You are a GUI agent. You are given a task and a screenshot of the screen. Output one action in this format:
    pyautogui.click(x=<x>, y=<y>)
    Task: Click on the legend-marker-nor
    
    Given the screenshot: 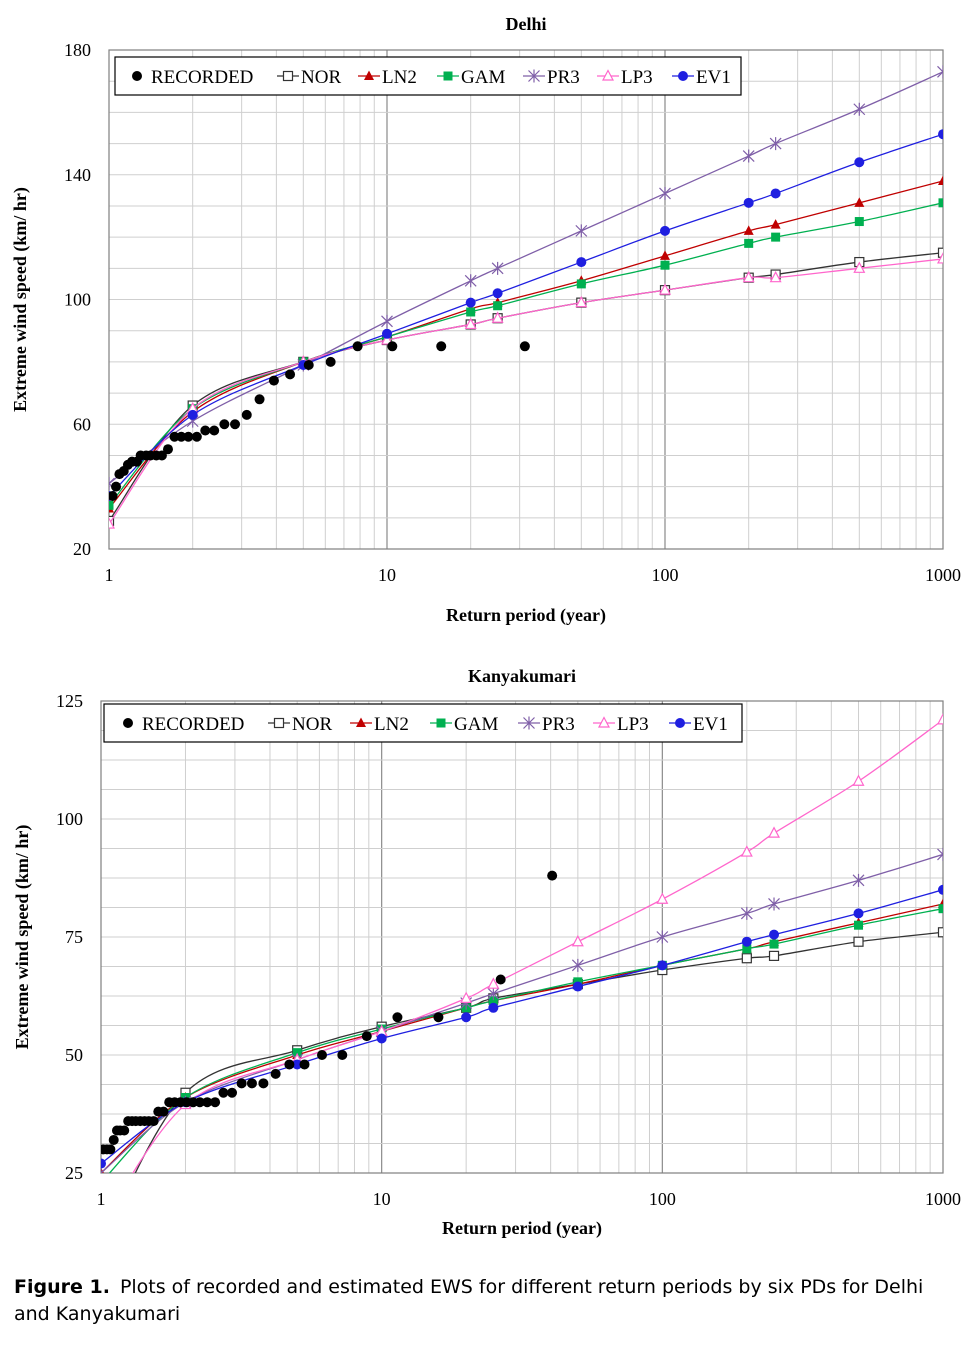 What is the action you would take?
    pyautogui.click(x=288, y=76)
    